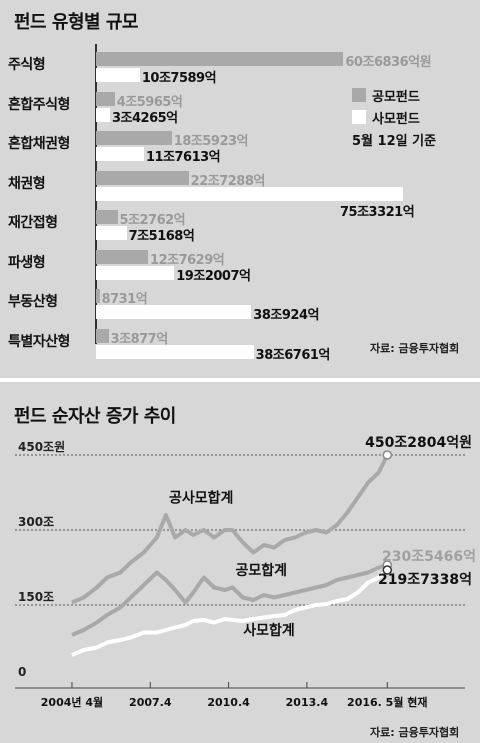  Describe the element at coordinates (425, 580) in the screenshot. I see `series-end-label: 219조7338억` at that location.